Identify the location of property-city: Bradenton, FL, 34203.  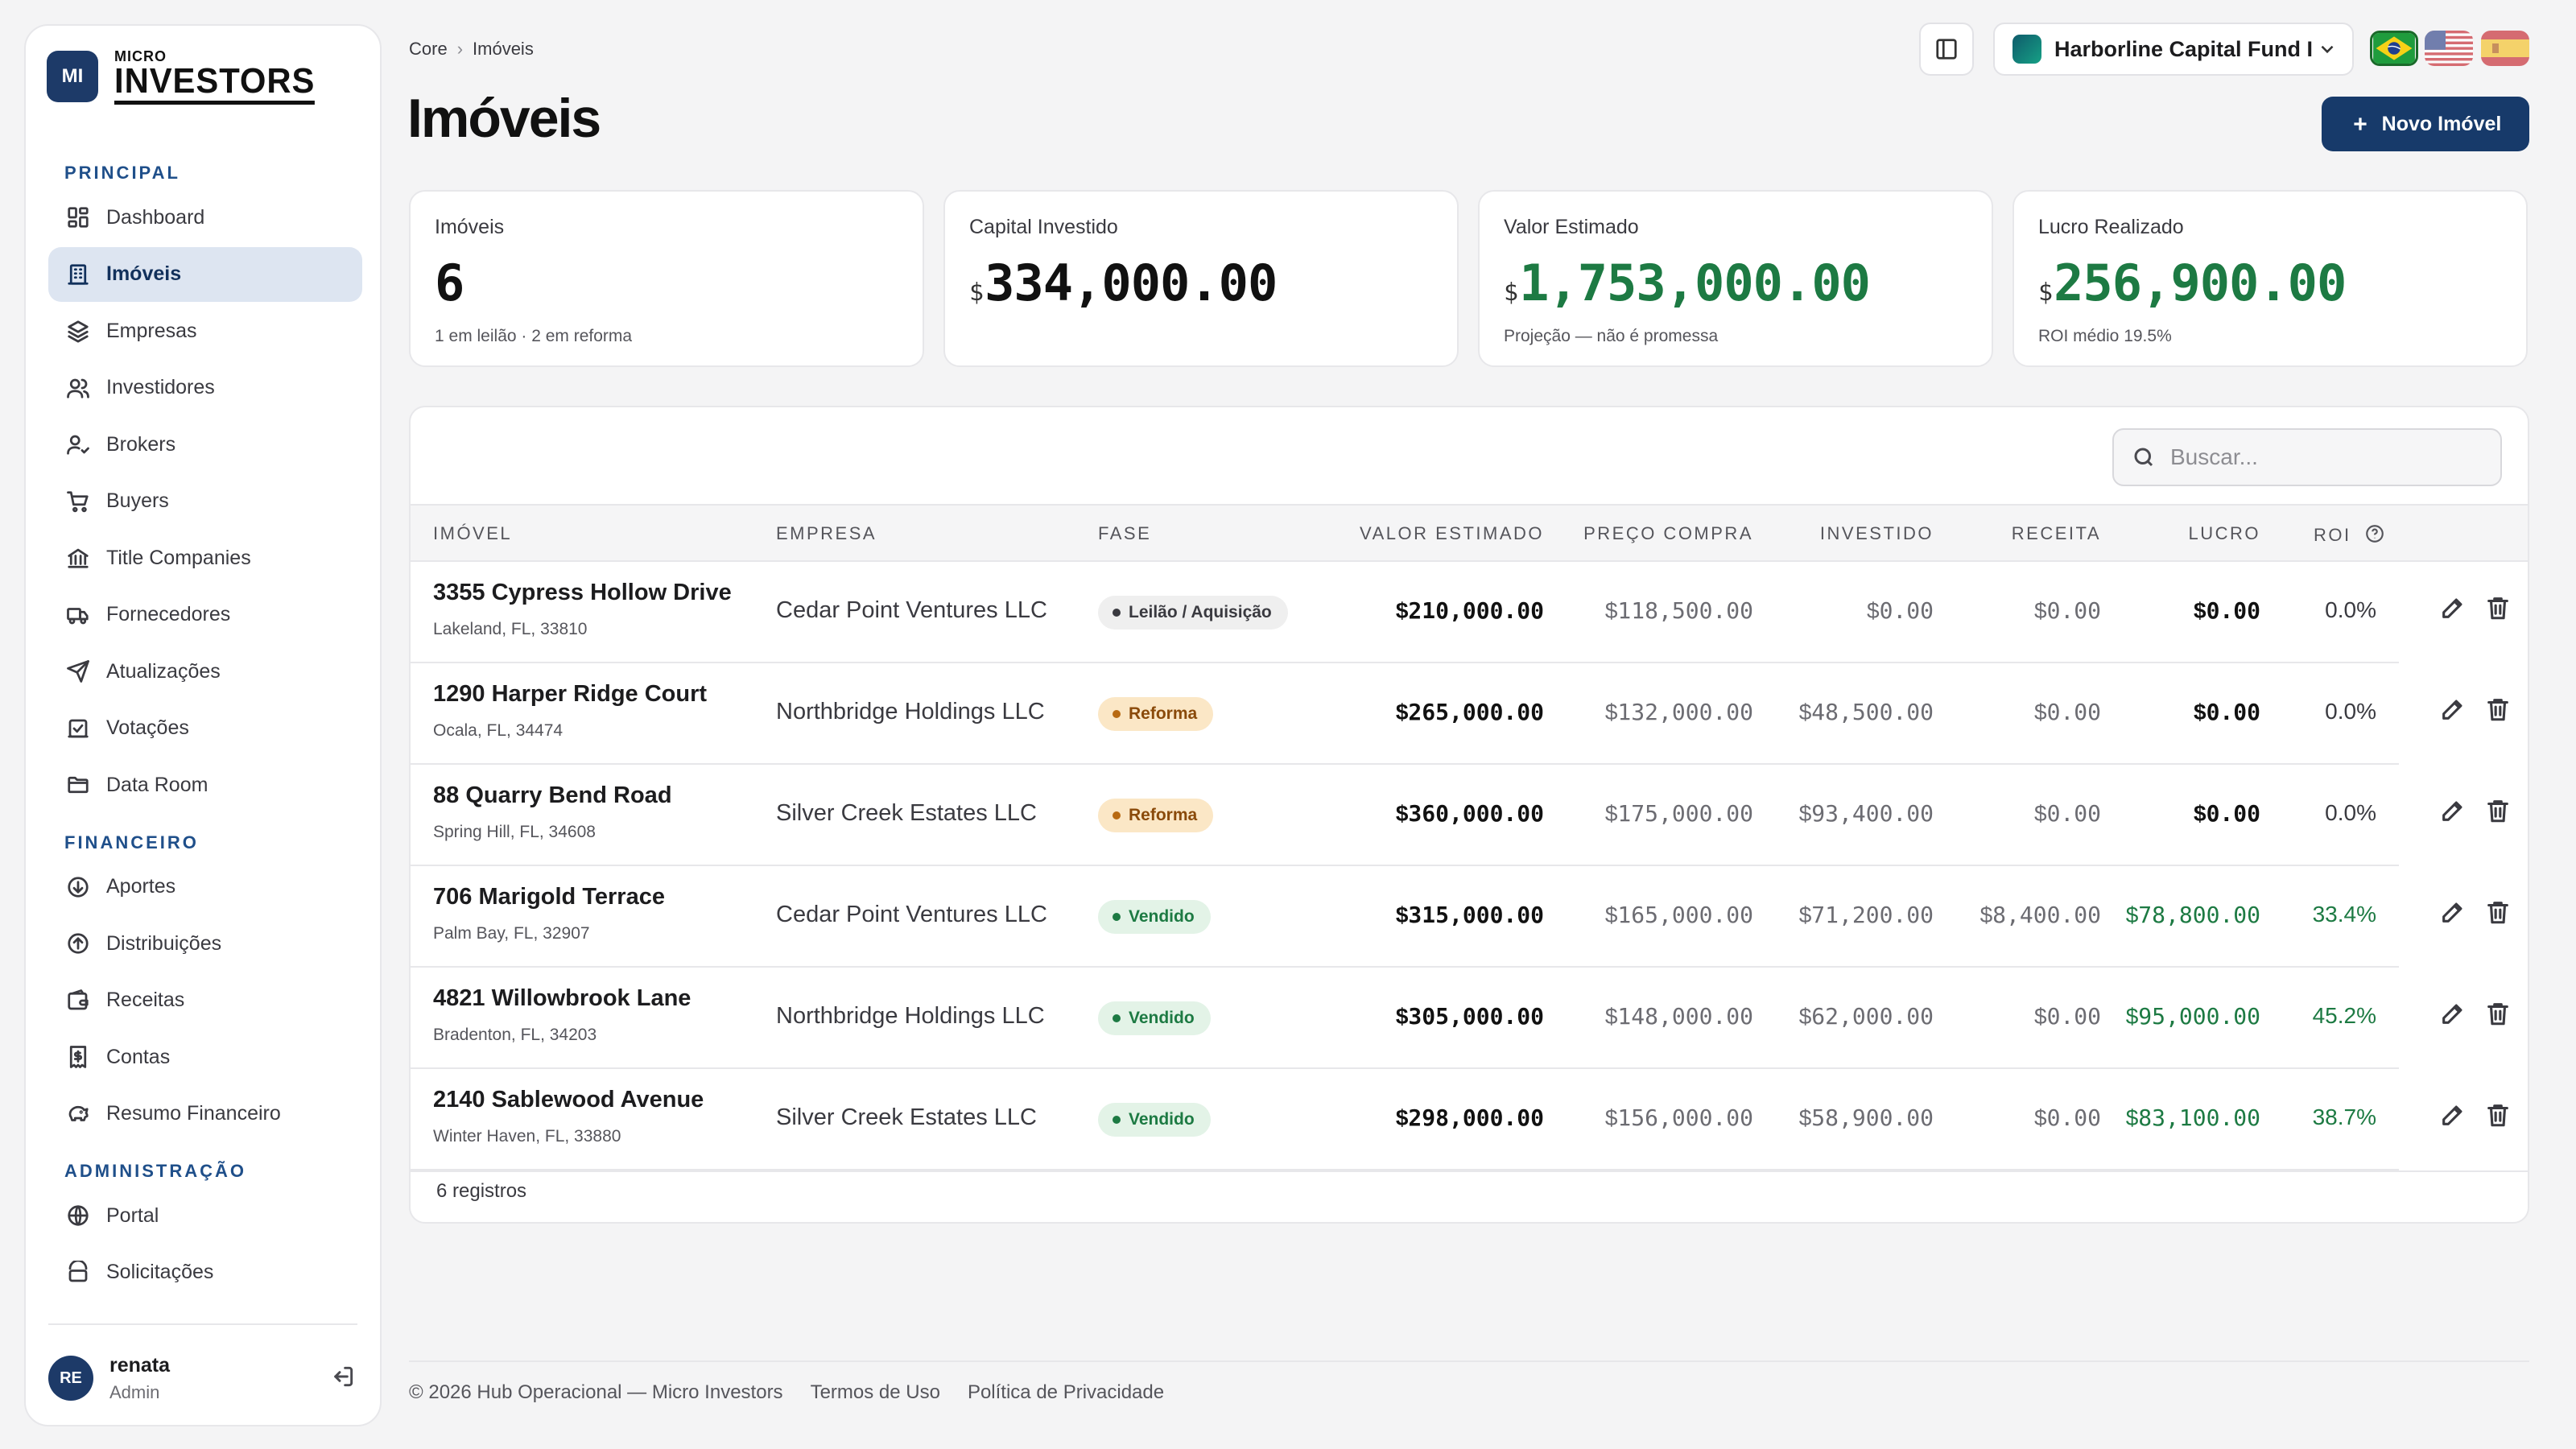
(515, 1035).